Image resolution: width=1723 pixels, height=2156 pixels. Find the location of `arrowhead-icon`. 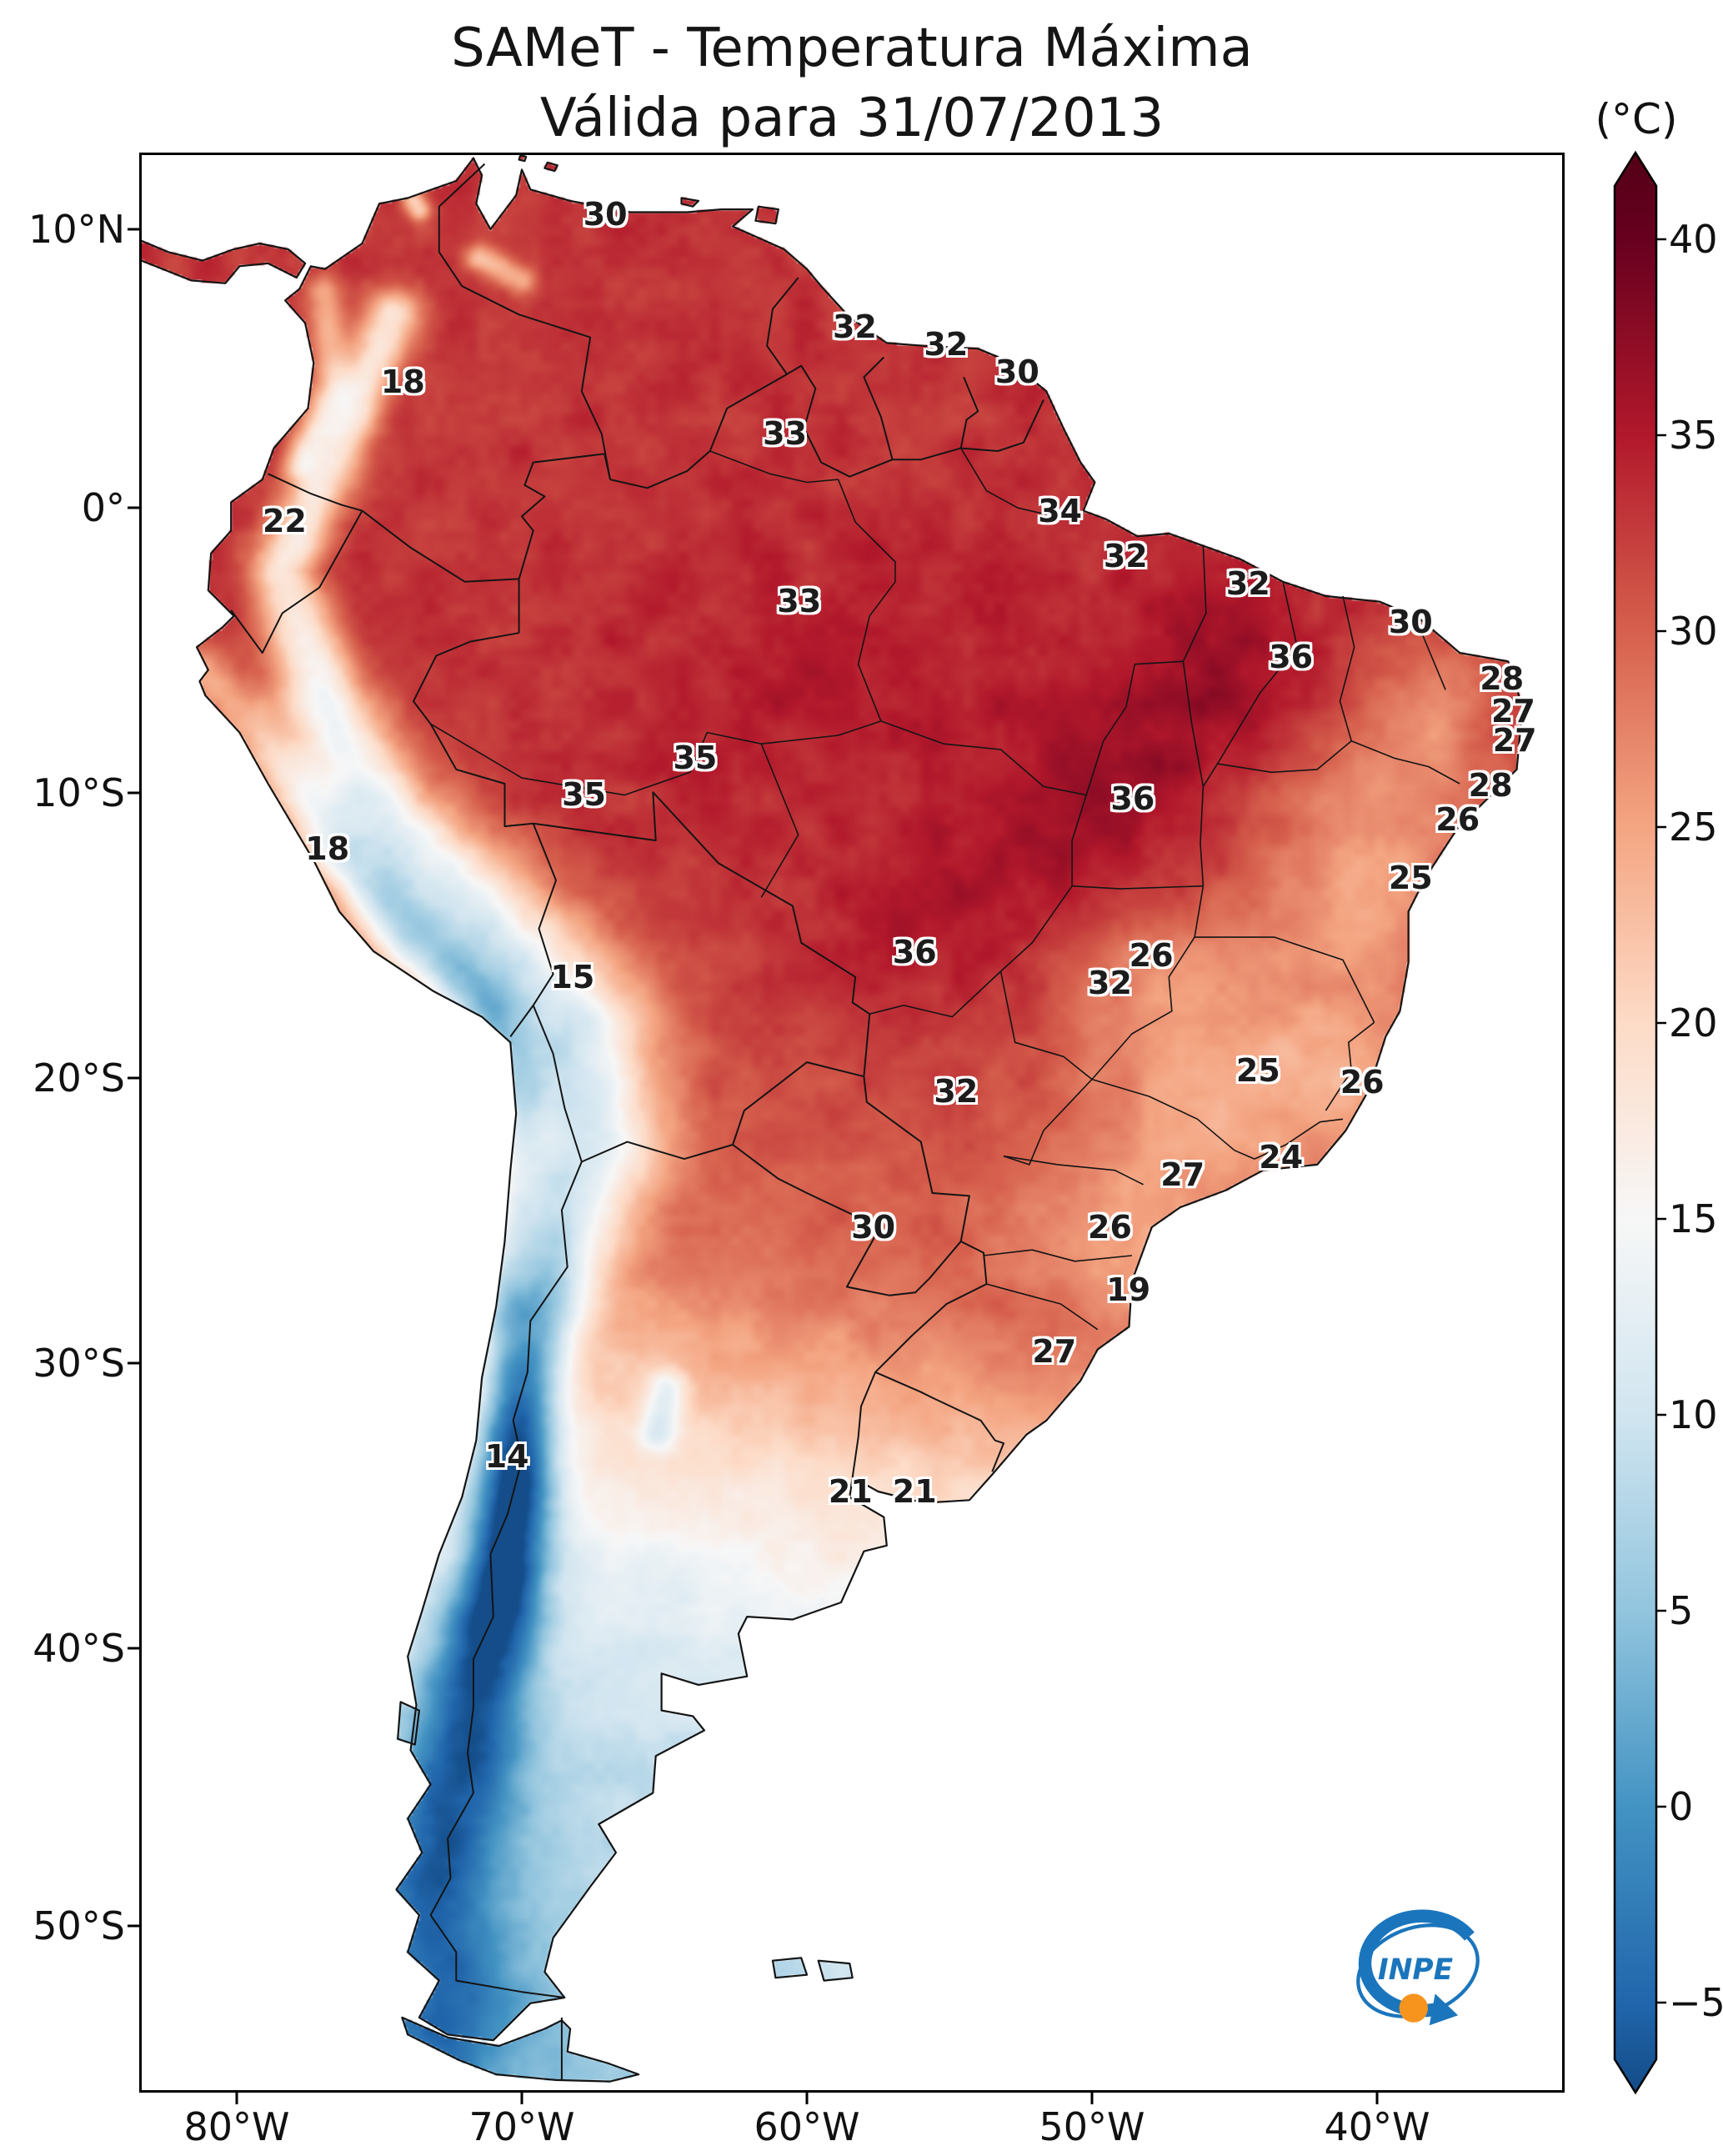

arrowhead-icon is located at coordinates (1444, 2009).